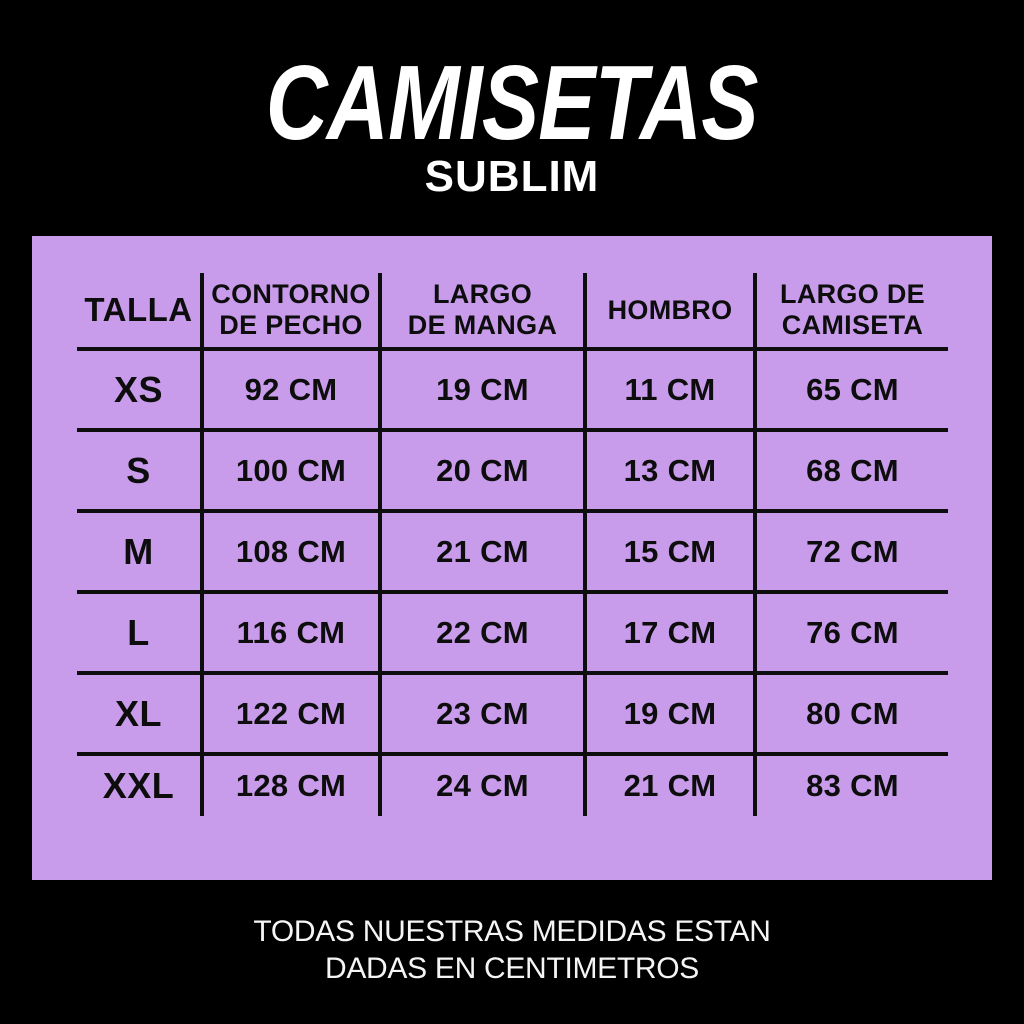 The height and width of the screenshot is (1024, 1024). What do you see at coordinates (850, 552) in the screenshot?
I see `measurement-cell: 72 CM` at bounding box center [850, 552].